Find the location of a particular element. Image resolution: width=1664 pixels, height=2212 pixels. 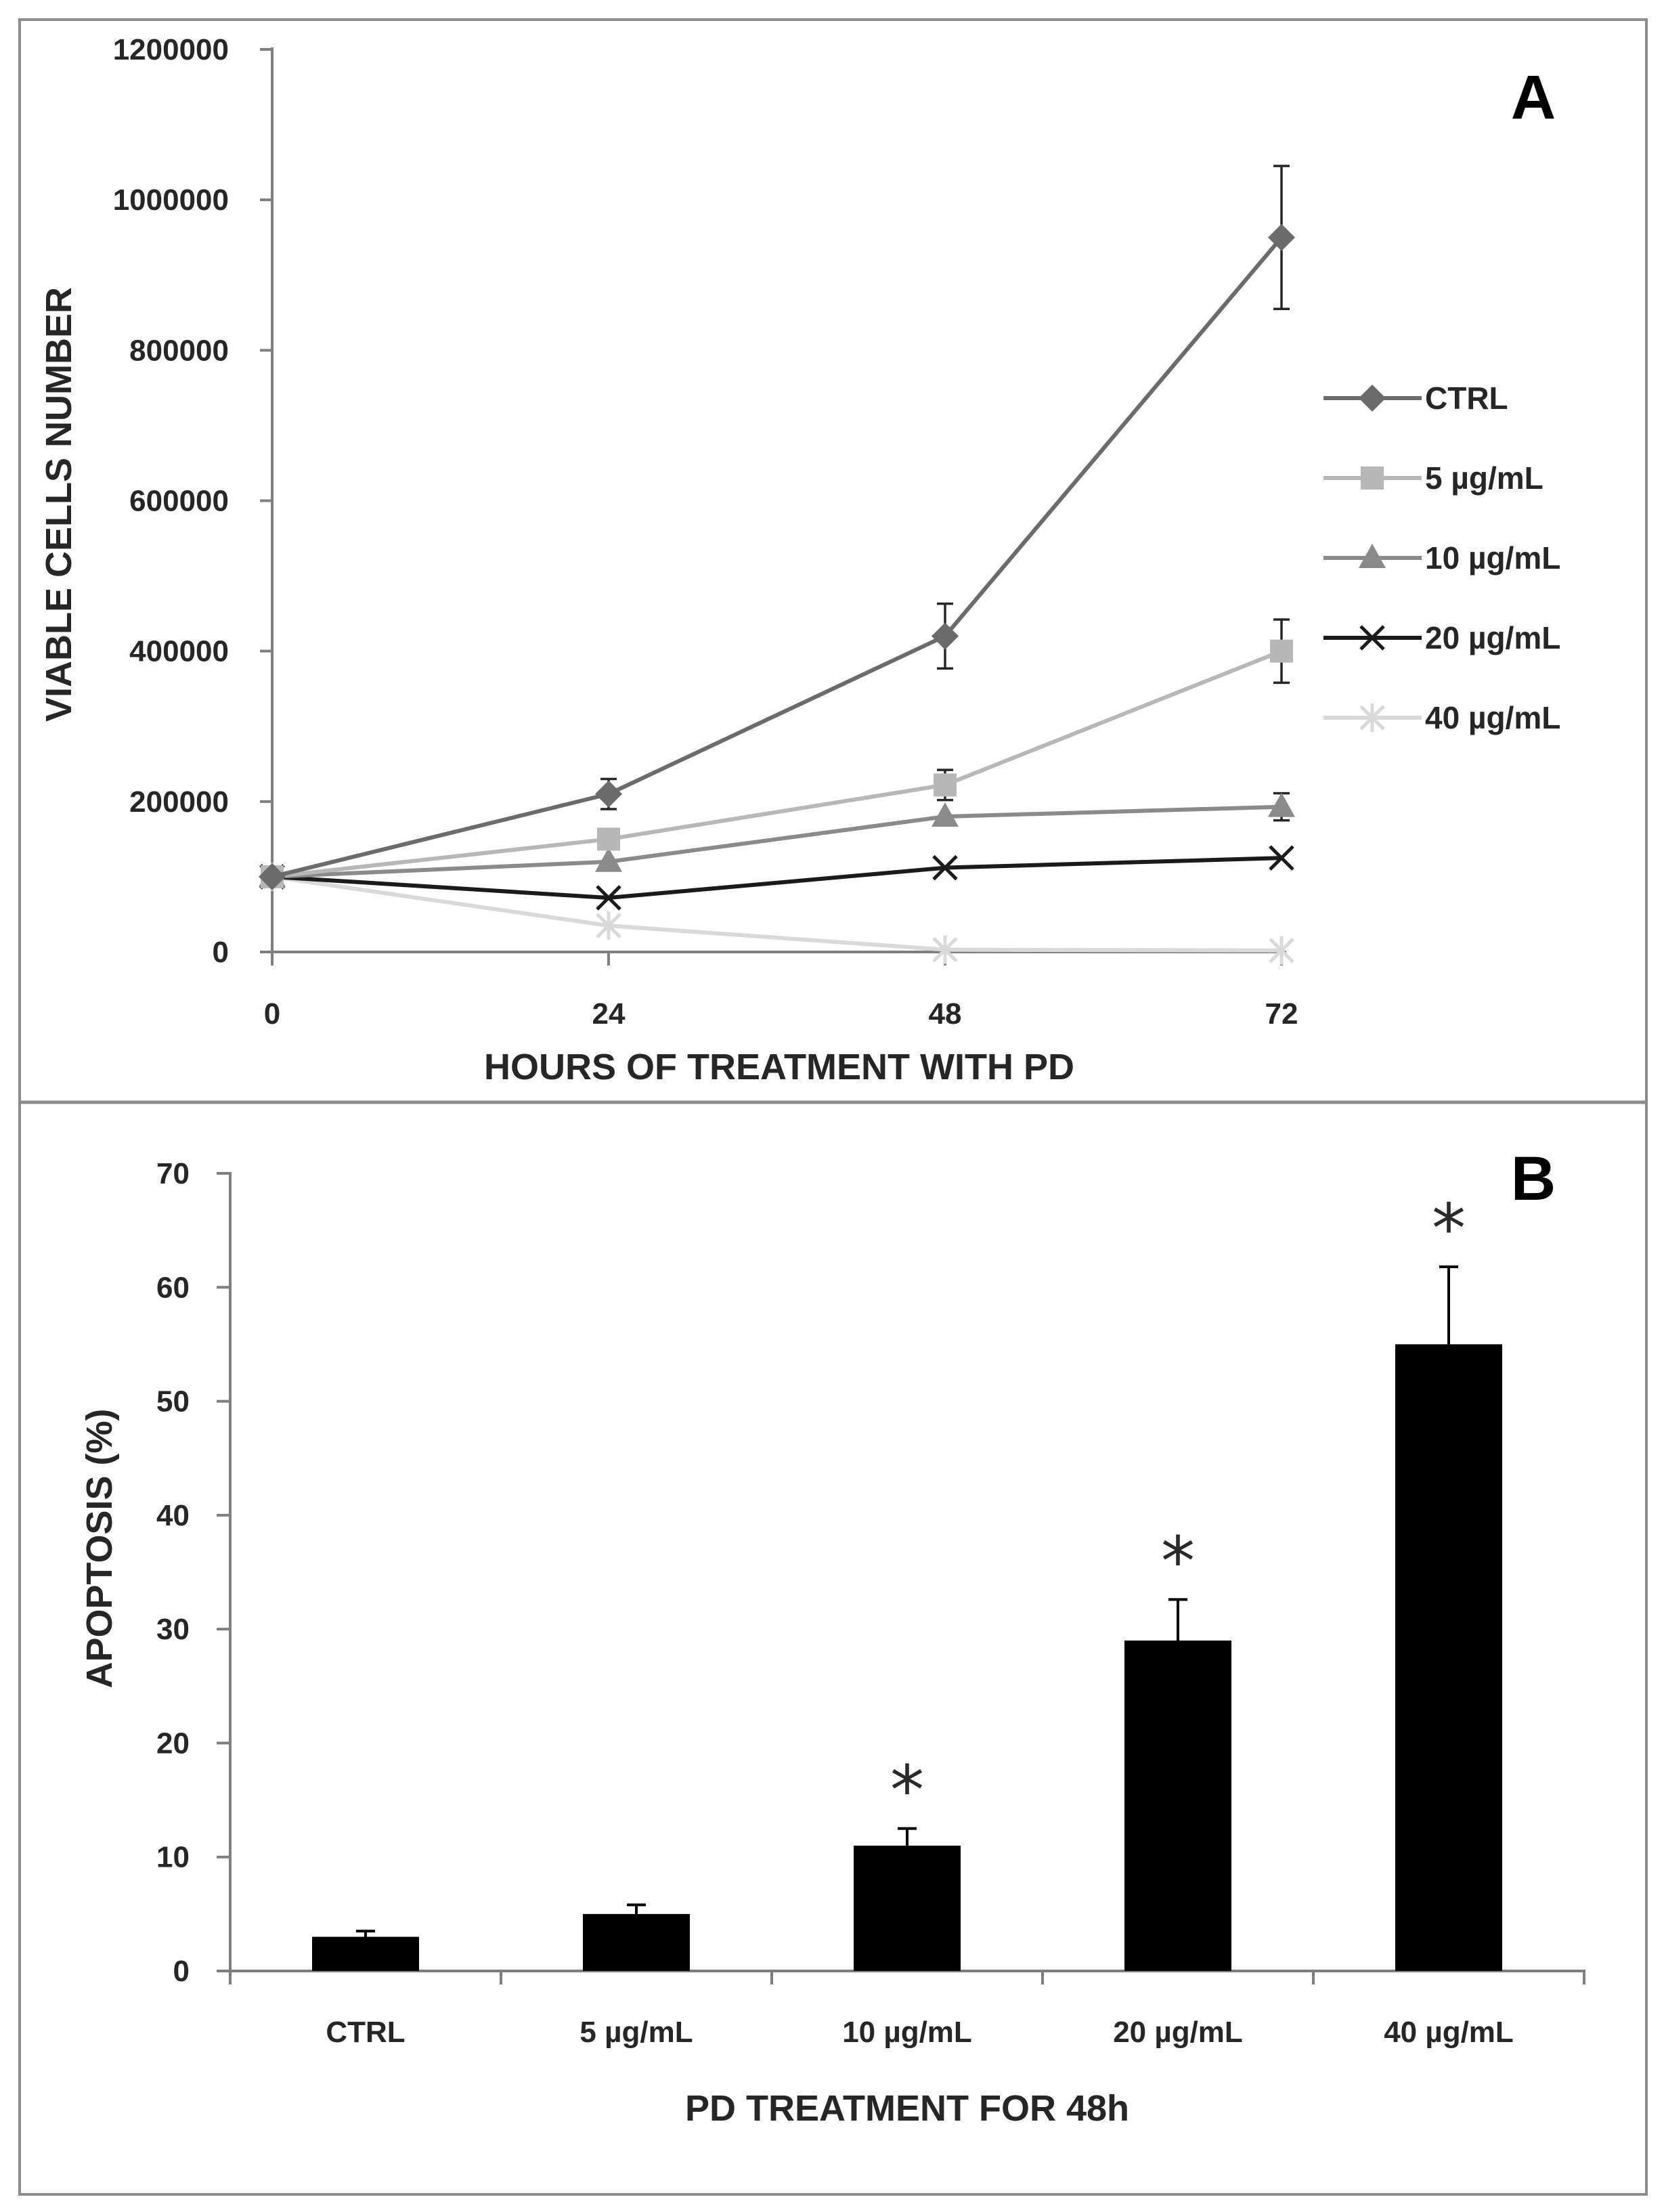

panel-a-x-tick-label: 72 is located at coordinates (1281, 1014).